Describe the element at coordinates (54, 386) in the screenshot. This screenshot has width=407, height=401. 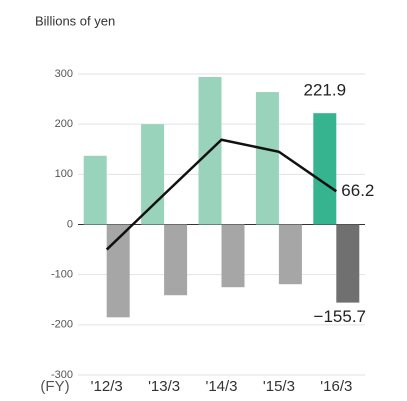
I see `x-axis-prefix: (FY)` at that location.